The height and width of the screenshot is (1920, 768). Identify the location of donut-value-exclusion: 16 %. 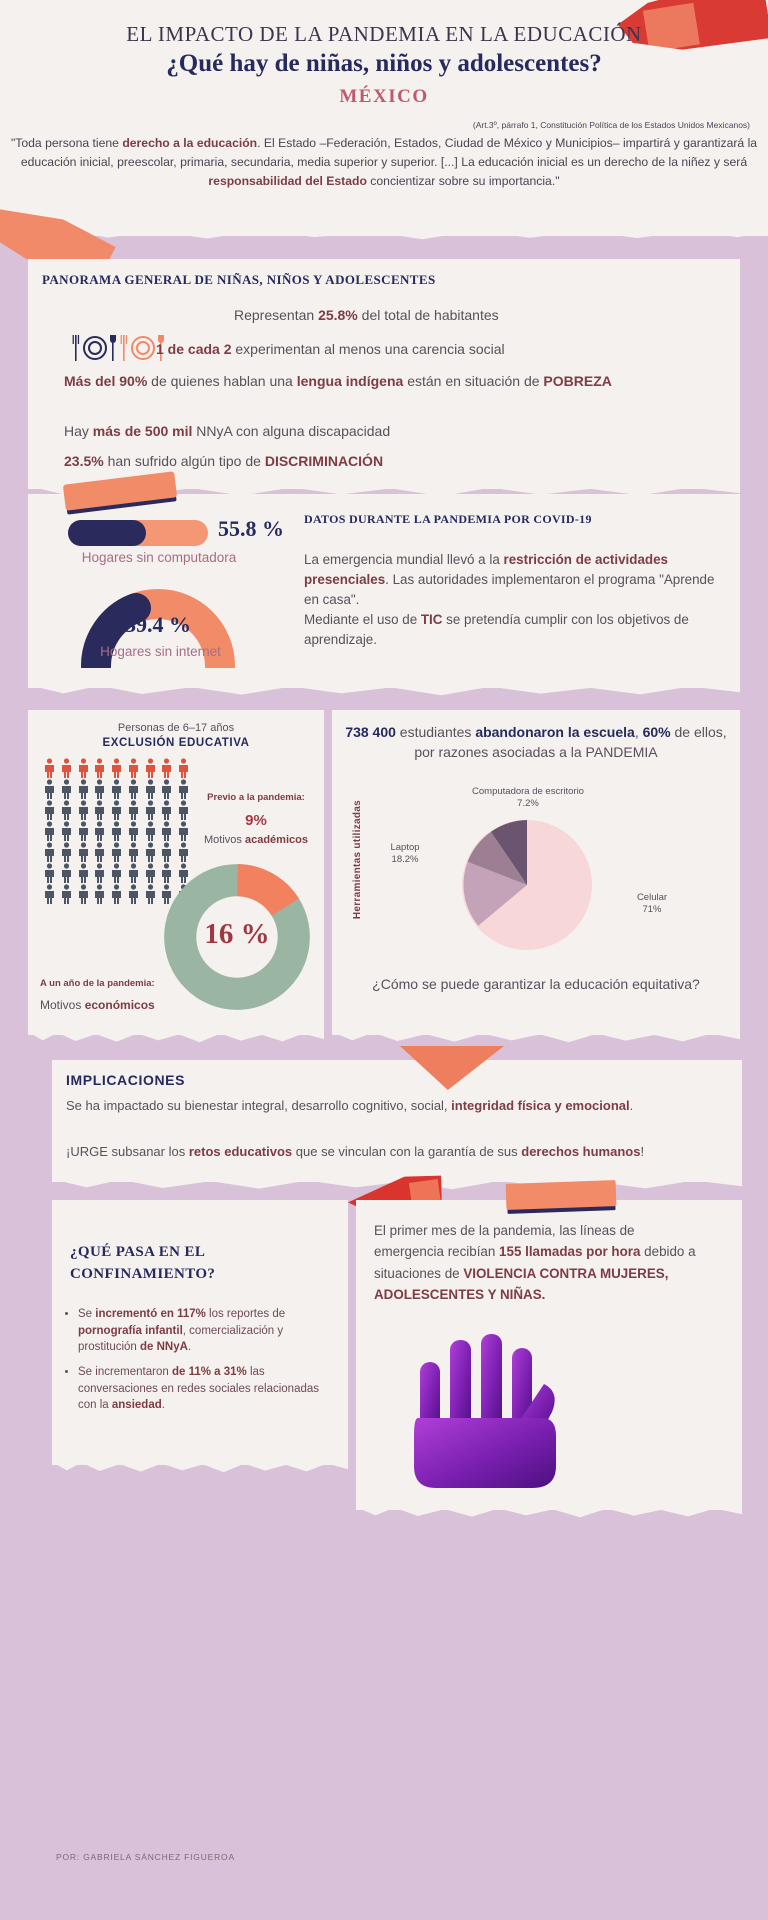
(237, 934).